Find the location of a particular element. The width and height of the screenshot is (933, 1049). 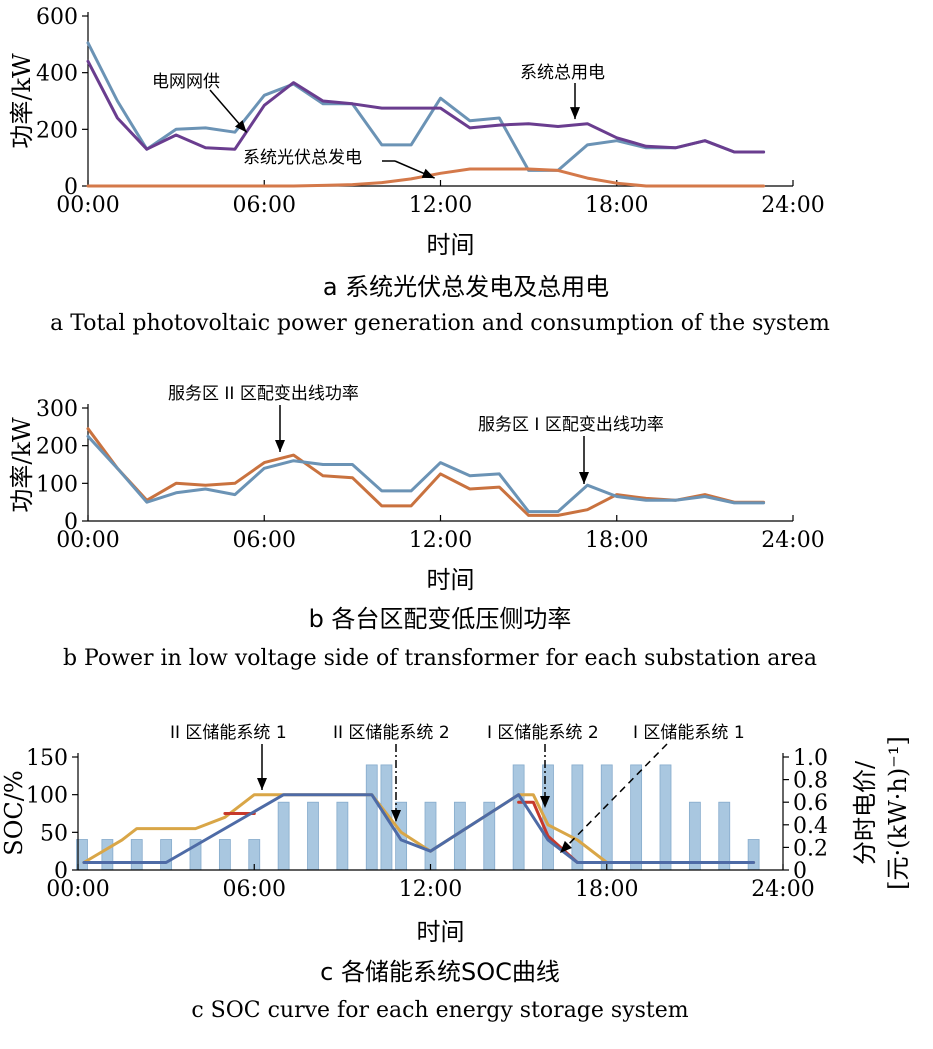

area1-transformer-line is located at coordinates (426, 474).